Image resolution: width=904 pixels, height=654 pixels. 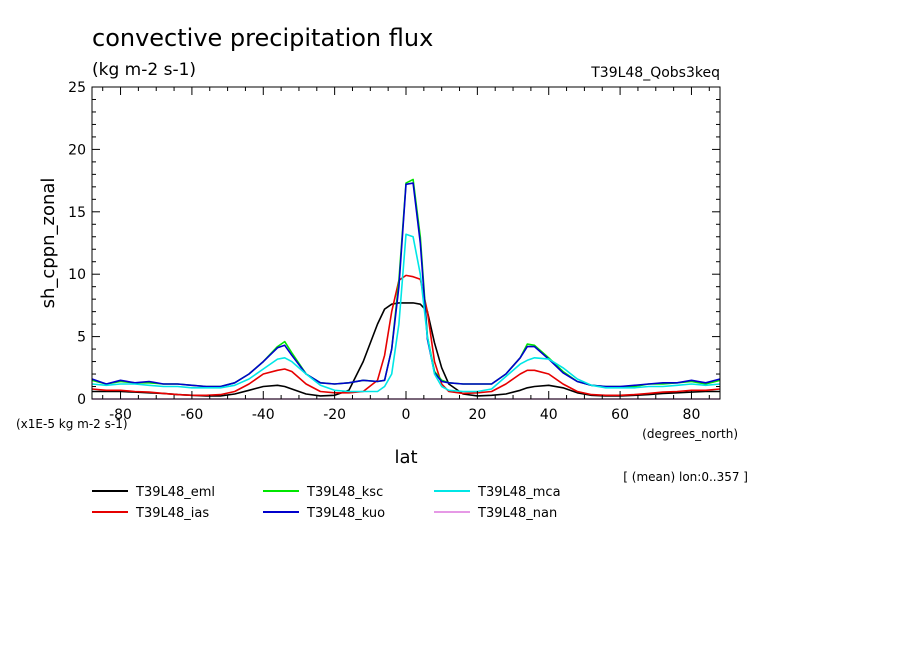 What do you see at coordinates (692, 415) in the screenshot?
I see `x-tick-label: 80` at bounding box center [692, 415].